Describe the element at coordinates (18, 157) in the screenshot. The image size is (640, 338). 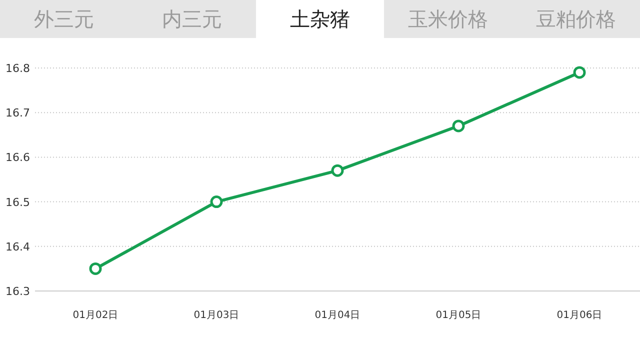
I see `y-tick-label: 16.6` at that location.